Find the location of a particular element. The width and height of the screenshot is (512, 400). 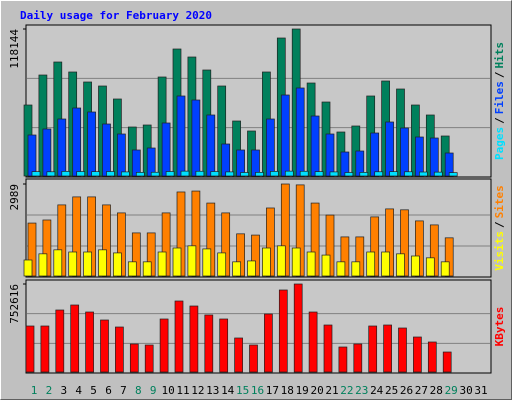

x-tick-label: 17 is located at coordinates (272, 390).